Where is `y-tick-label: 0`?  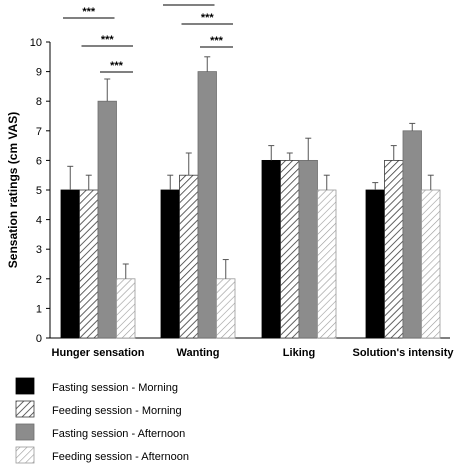 y-tick-label: 0 is located at coordinates (39, 339).